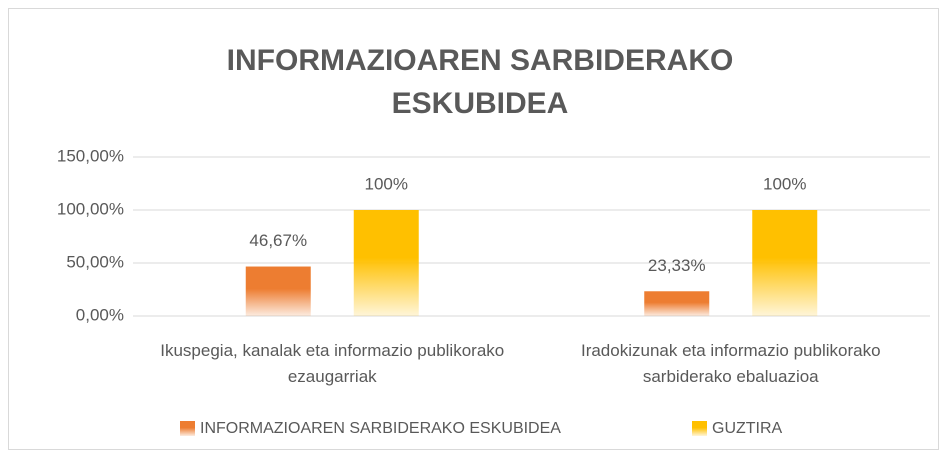 The height and width of the screenshot is (458, 947). What do you see at coordinates (677, 265) in the screenshot?
I see `data-label: 23,33%` at bounding box center [677, 265].